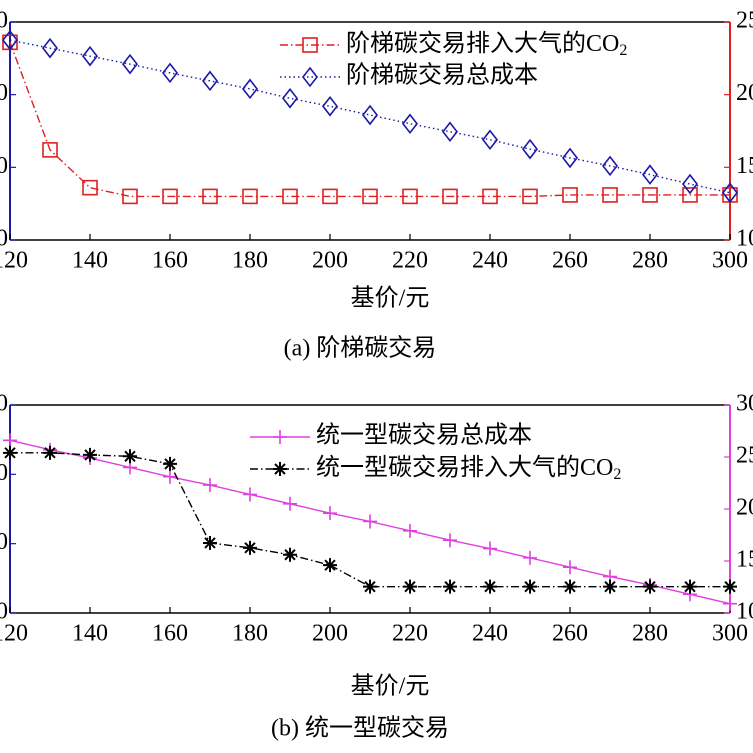  What do you see at coordinates (14, 261) in the screenshot?
I see `x-tick-label: 120` at bounding box center [14, 261].